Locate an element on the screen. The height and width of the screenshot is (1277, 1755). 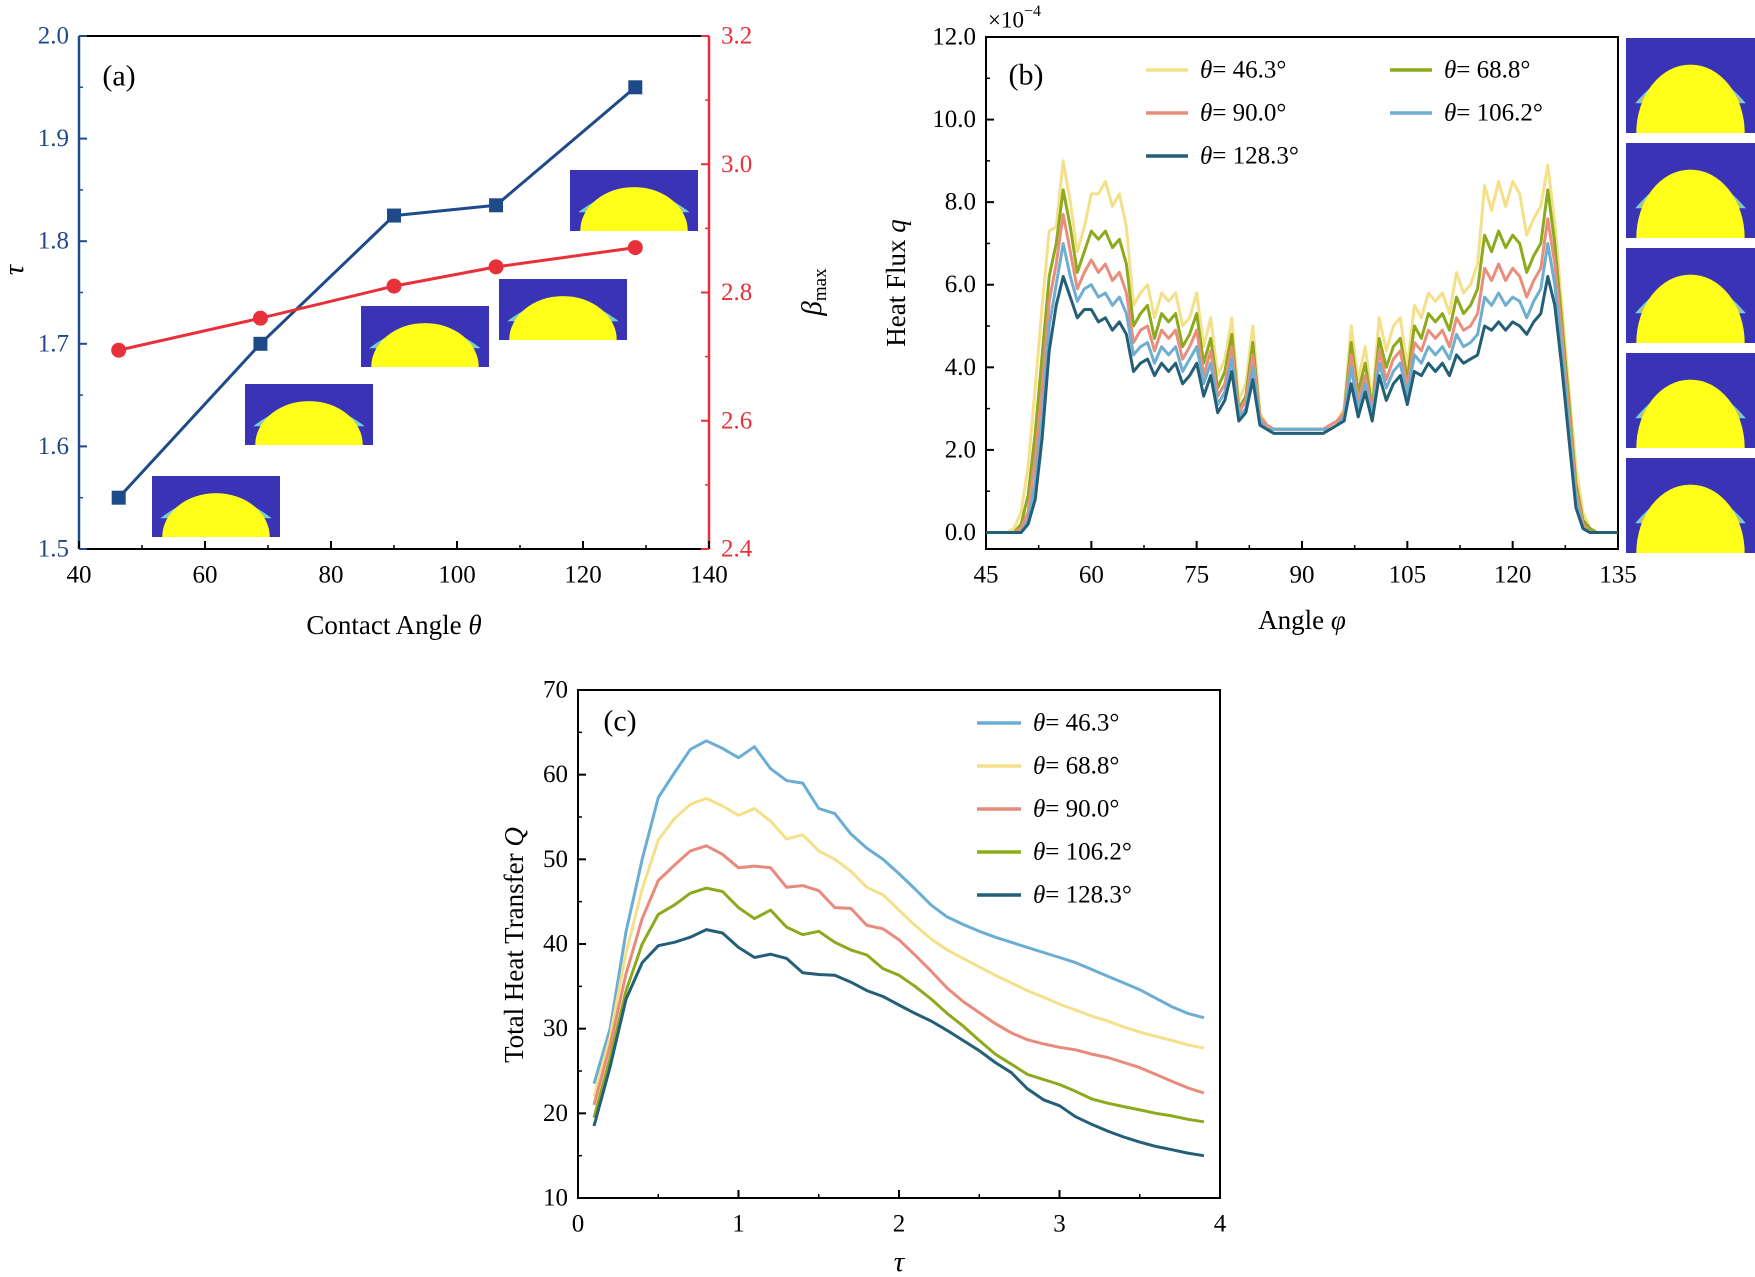
y-tick-label: 1.6 is located at coordinates (53, 446).